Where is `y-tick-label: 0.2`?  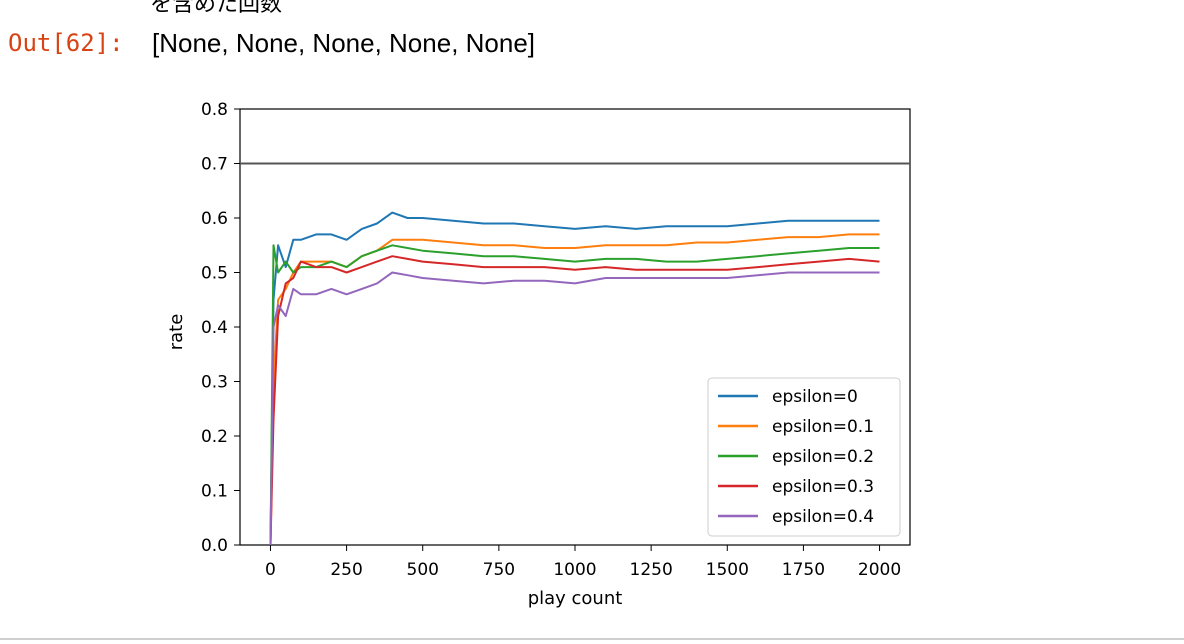 y-tick-label: 0.2 is located at coordinates (214, 437).